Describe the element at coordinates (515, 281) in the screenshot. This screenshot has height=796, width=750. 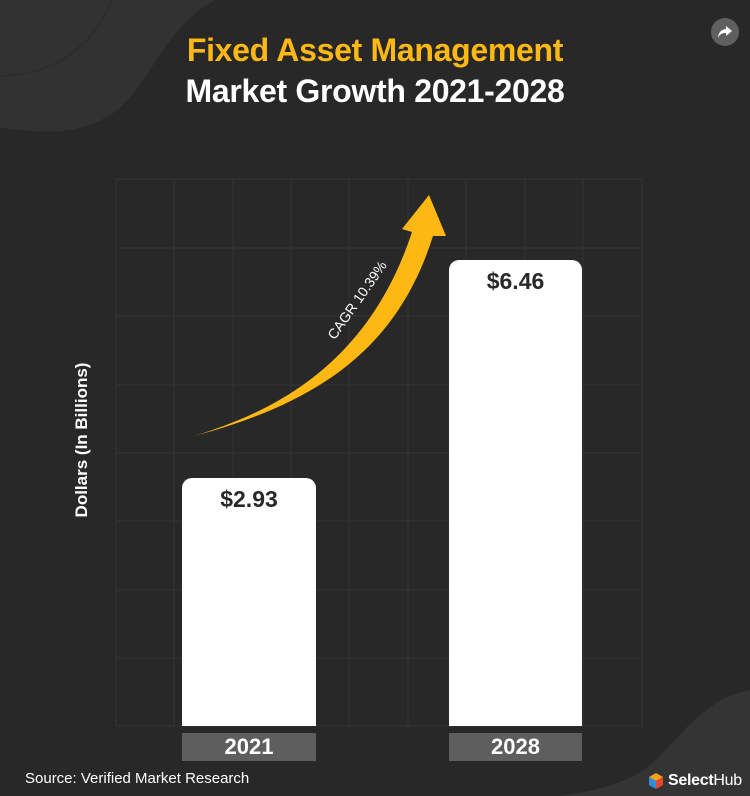
I see `bar-value-2028: $6.46` at that location.